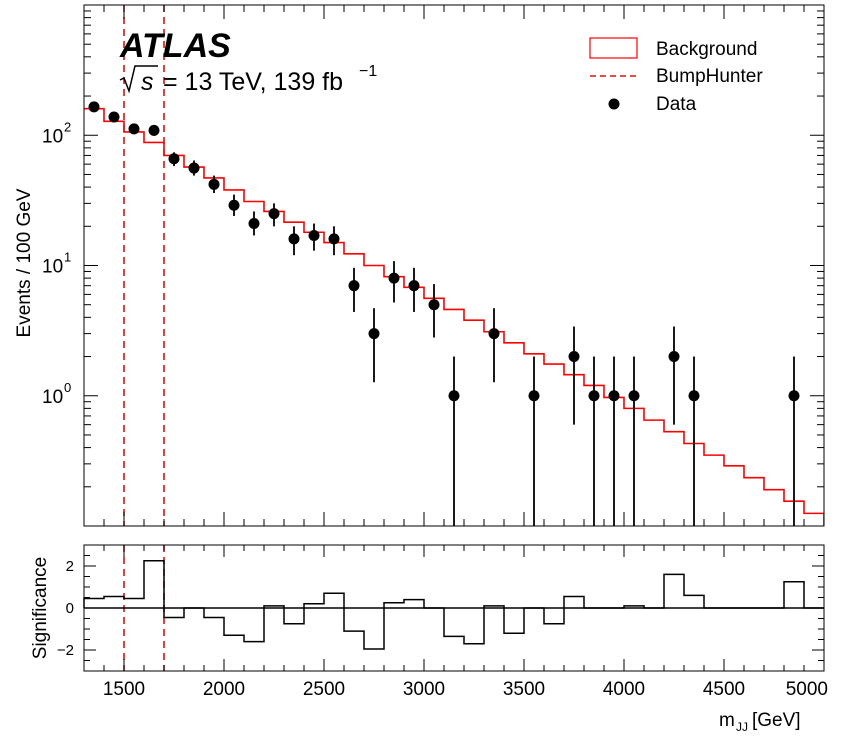 Image resolution: width=852 pixels, height=736 pixels. What do you see at coordinates (40, 608) in the screenshot?
I see `ratio-y-axis-label: Significance` at bounding box center [40, 608].